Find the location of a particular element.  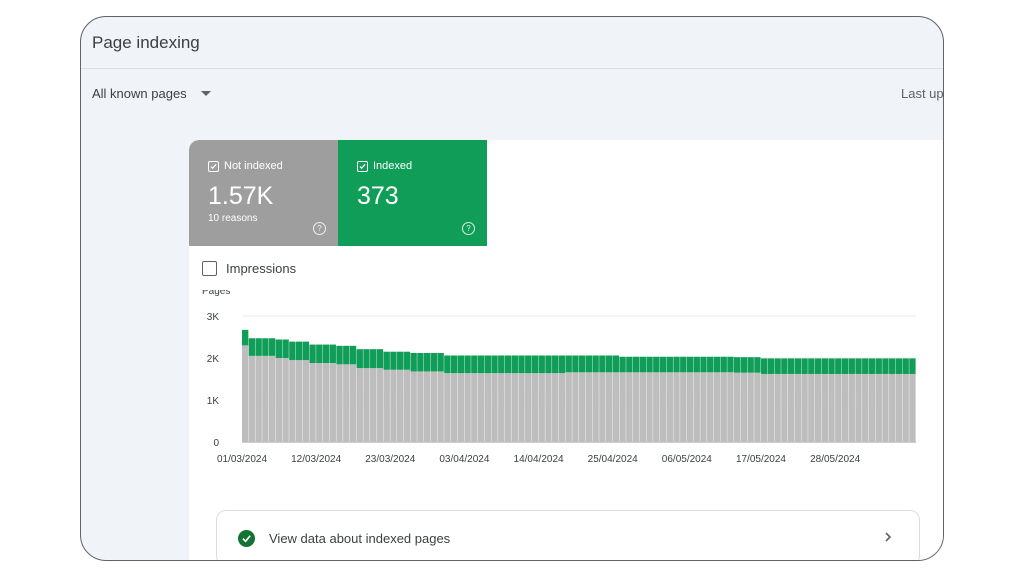

not-indexed-label: Not indexed is located at coordinates (253, 166).